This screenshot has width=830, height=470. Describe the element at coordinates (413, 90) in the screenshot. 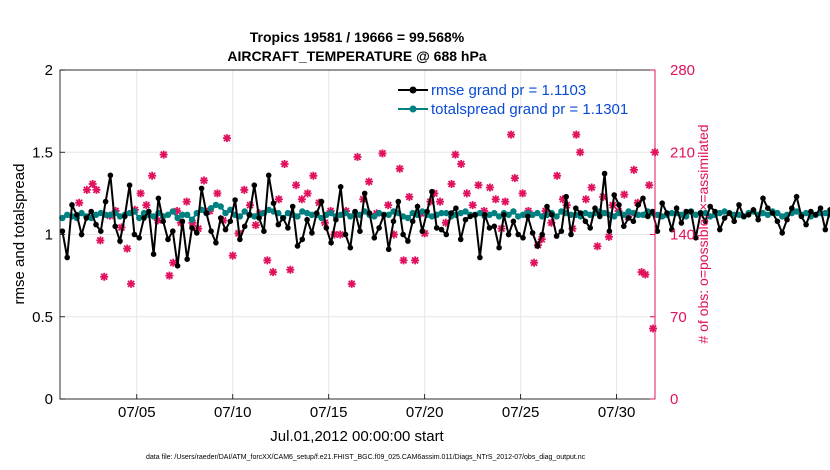

I see `legend-rmse-marker` at that location.